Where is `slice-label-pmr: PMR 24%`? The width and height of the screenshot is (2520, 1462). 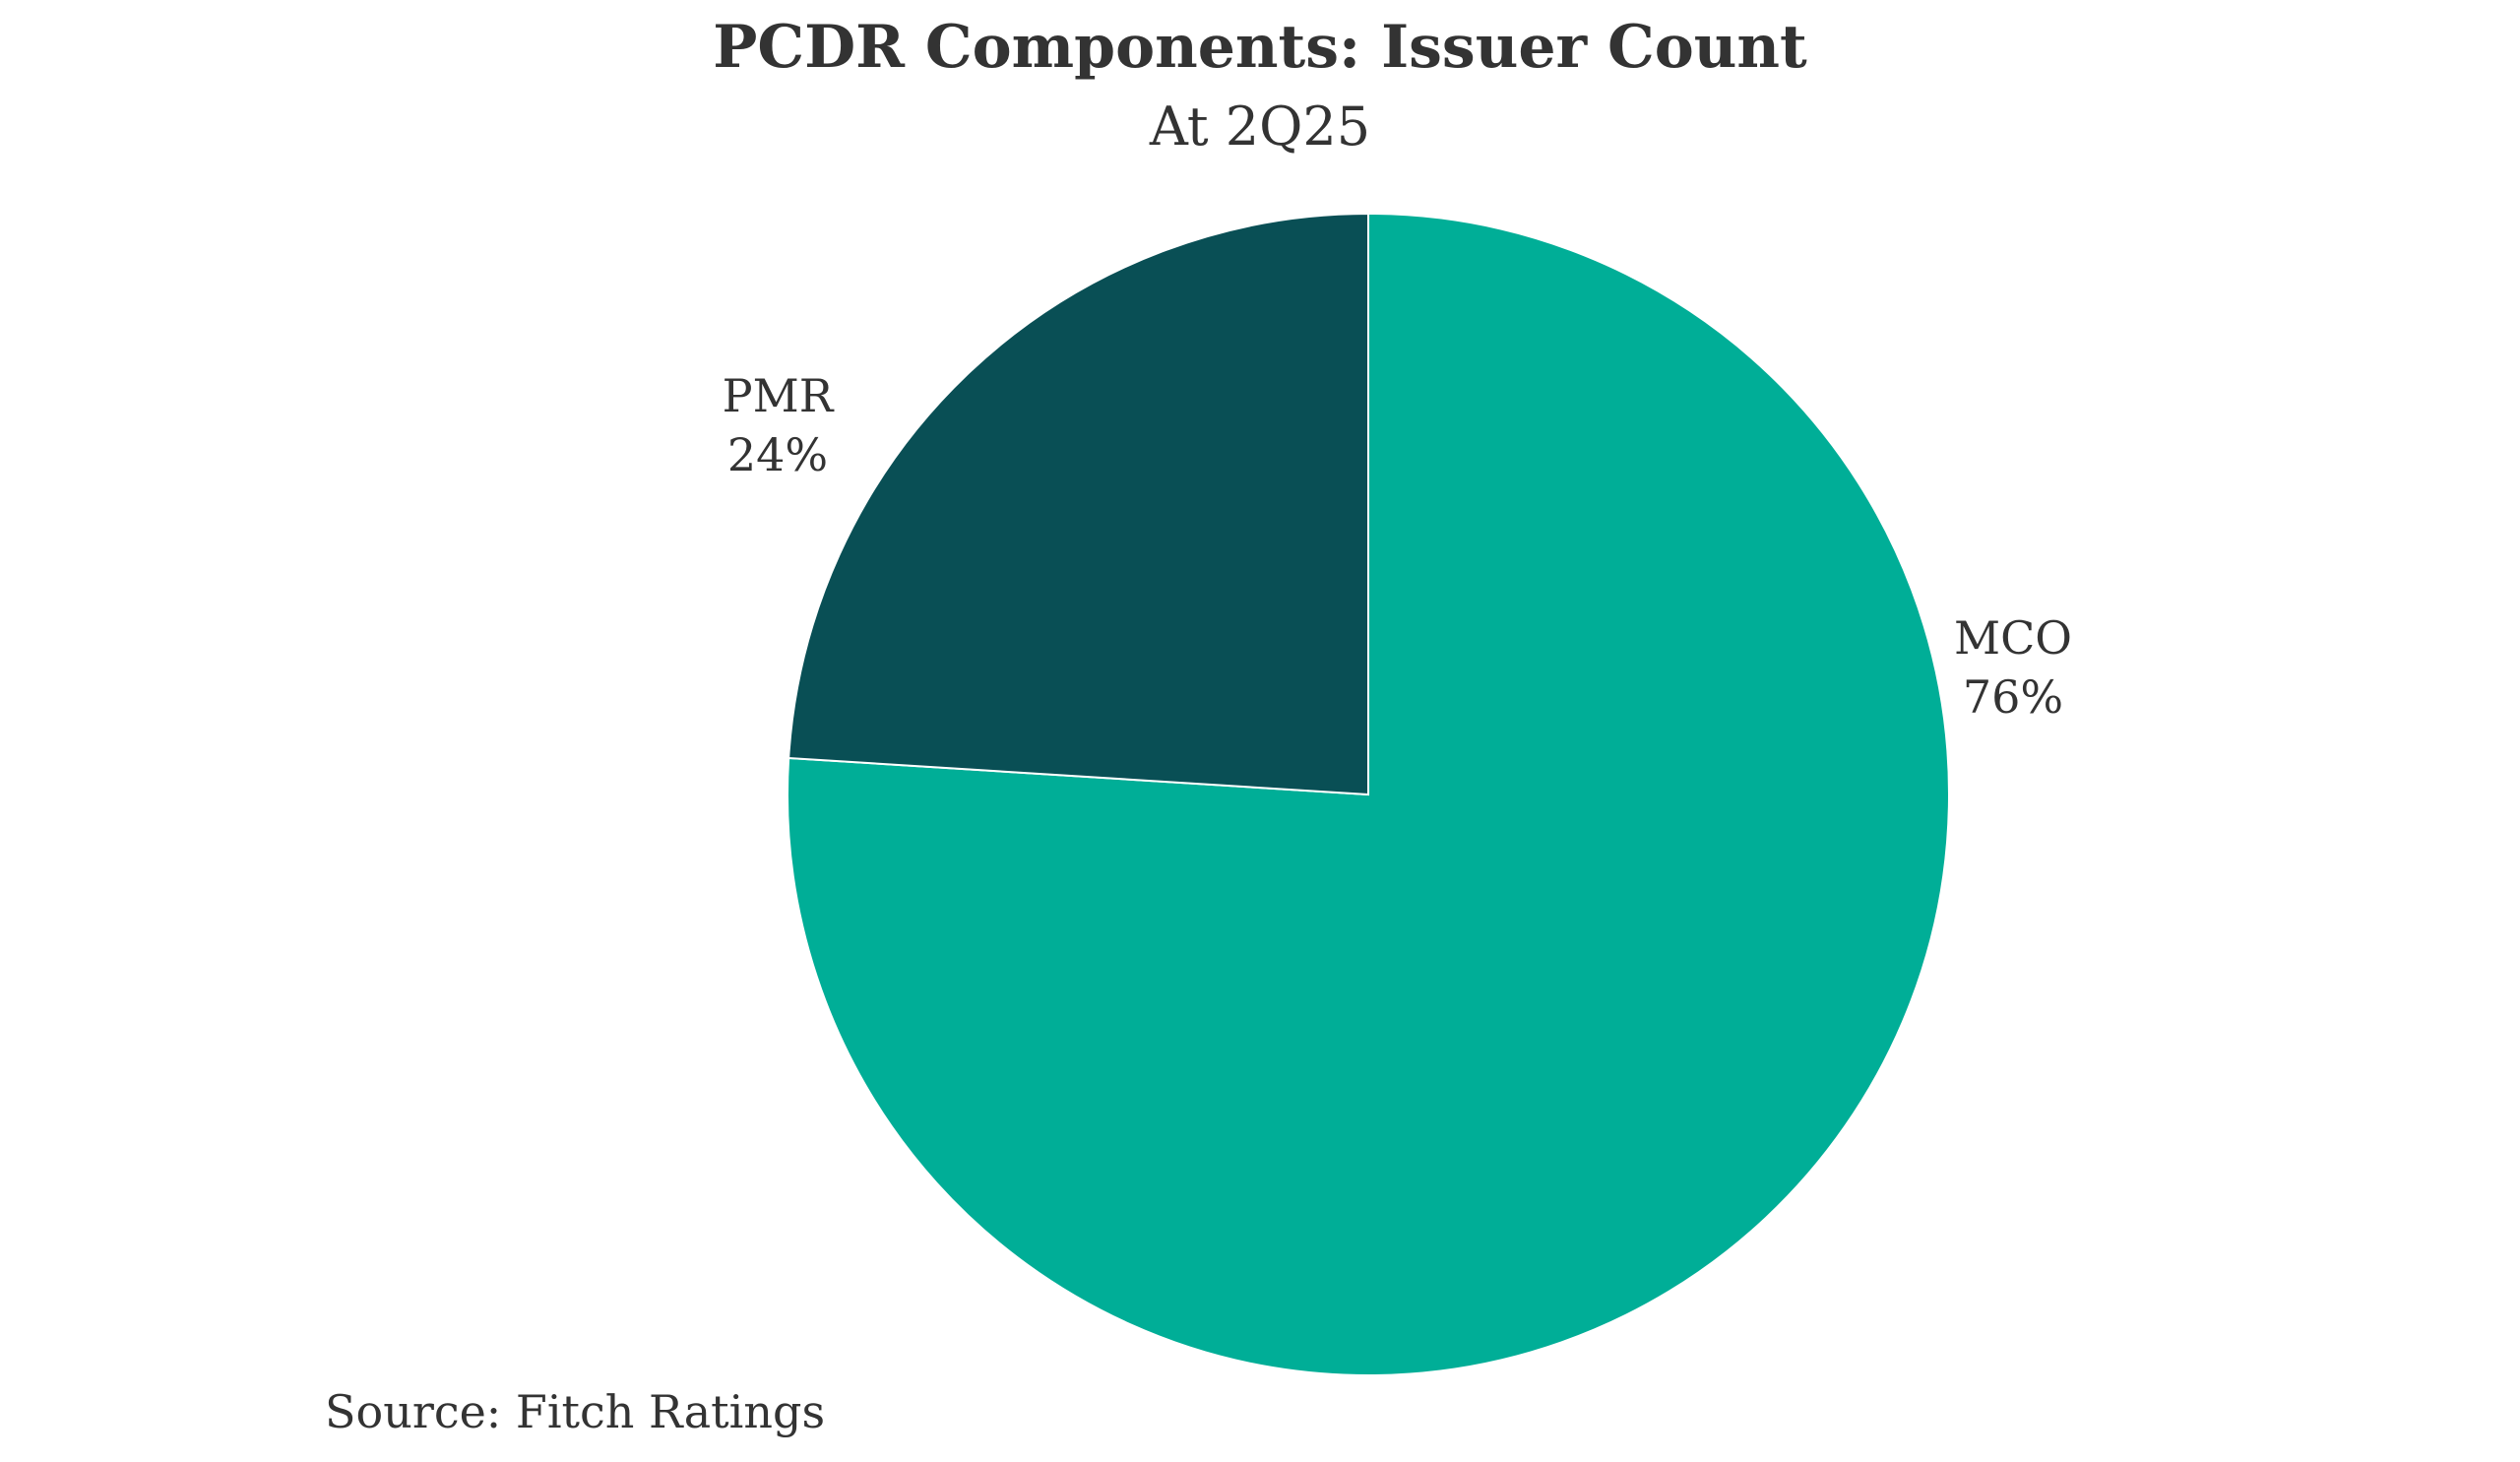 slice-label-pmr: PMR 24% is located at coordinates (777, 425).